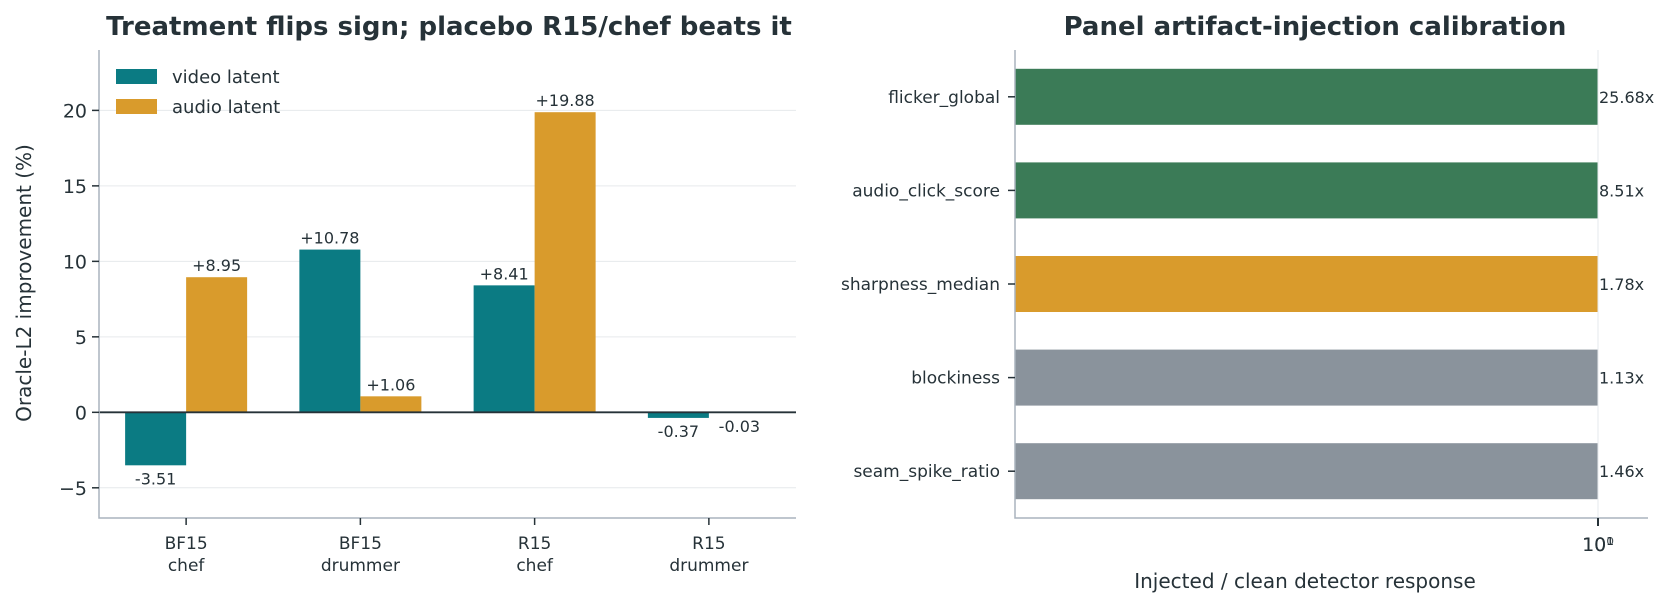 The height and width of the screenshot is (605, 1671). Describe the element at coordinates (565, 100) in the screenshot. I see `bar-data-label: +19.88` at that location.